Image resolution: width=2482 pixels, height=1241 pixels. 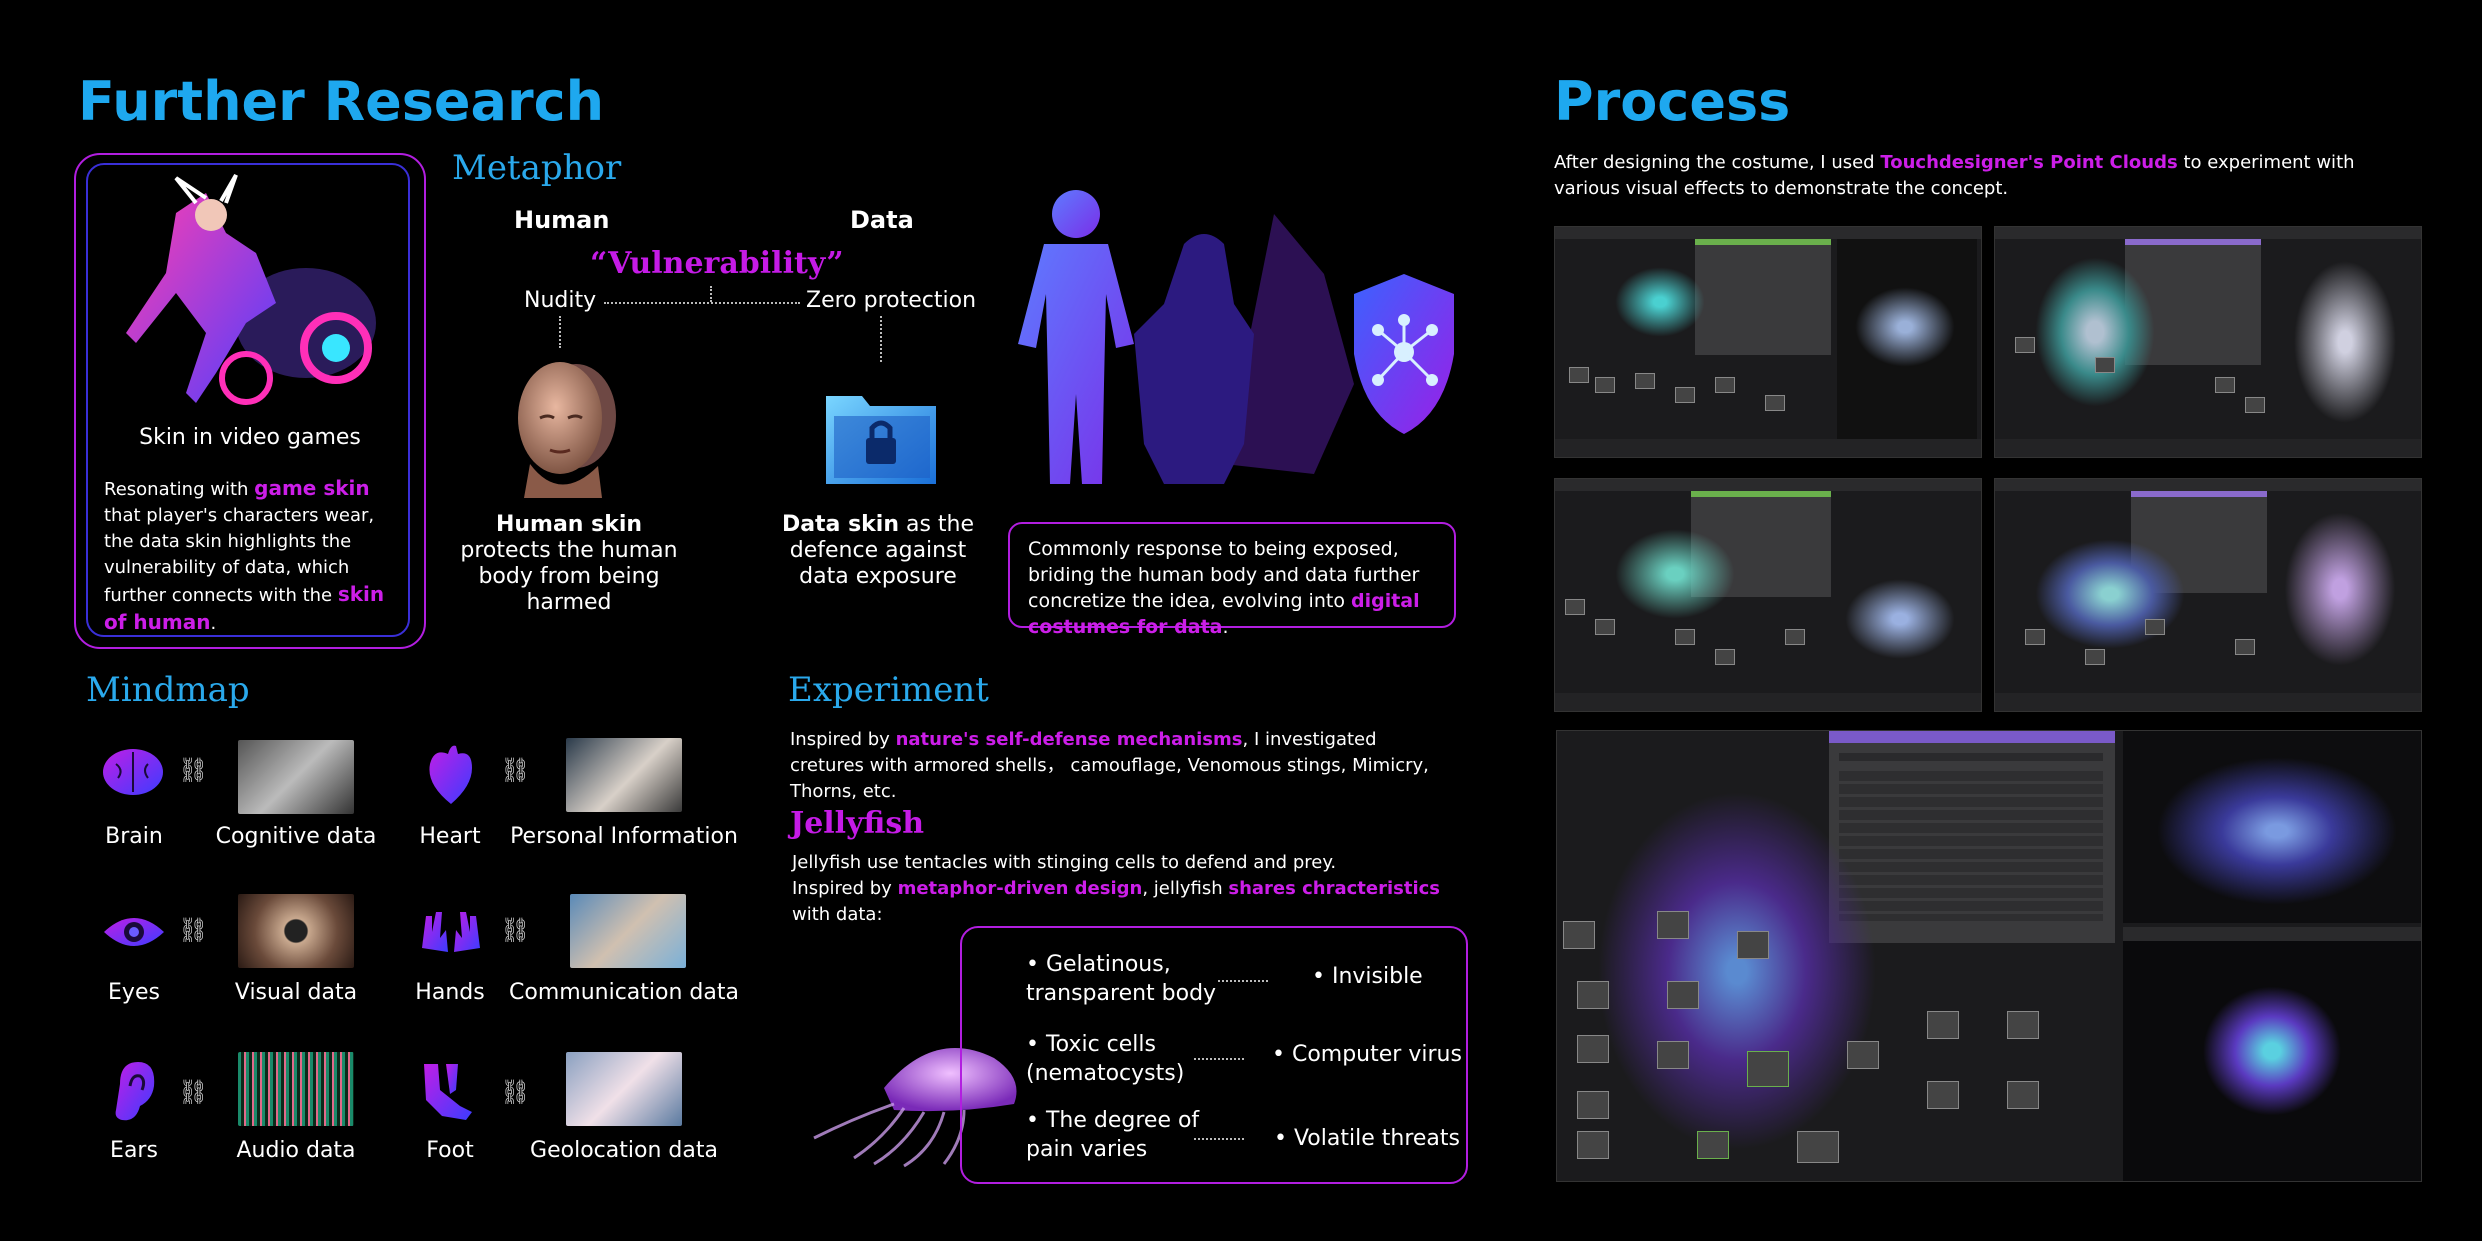 What do you see at coordinates (624, 1150) in the screenshot?
I see `mindmap-data-geolocation: Geolocation data` at bounding box center [624, 1150].